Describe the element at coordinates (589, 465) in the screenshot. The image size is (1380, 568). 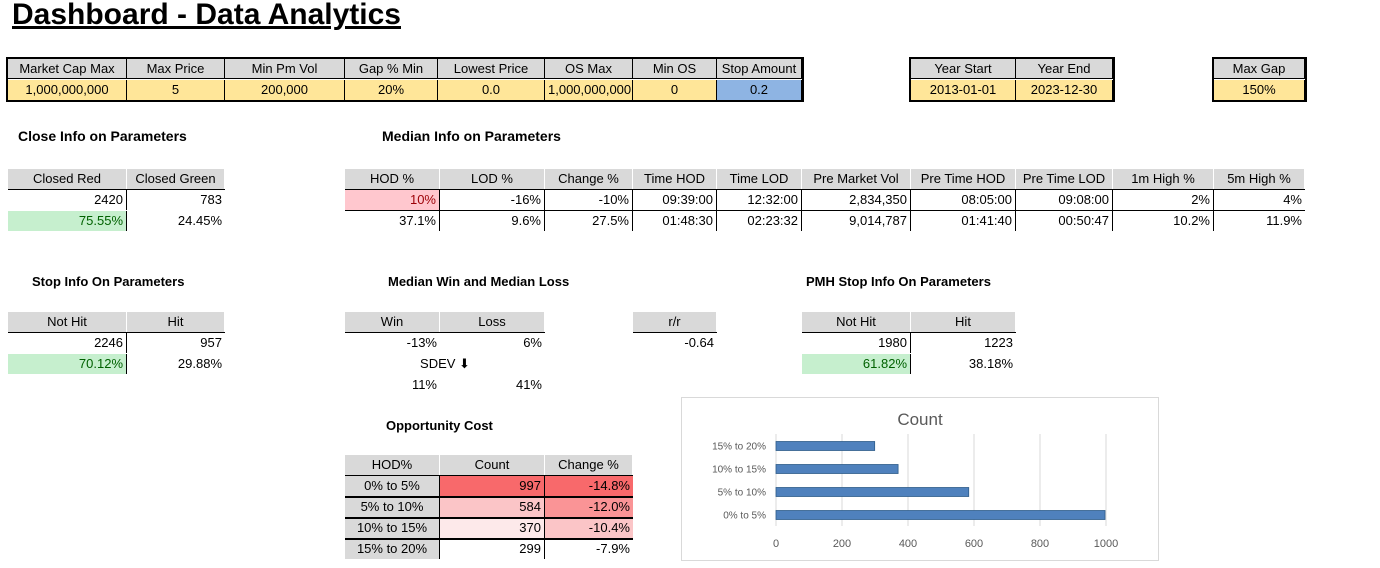
I see `opportunity-header: Change %` at that location.